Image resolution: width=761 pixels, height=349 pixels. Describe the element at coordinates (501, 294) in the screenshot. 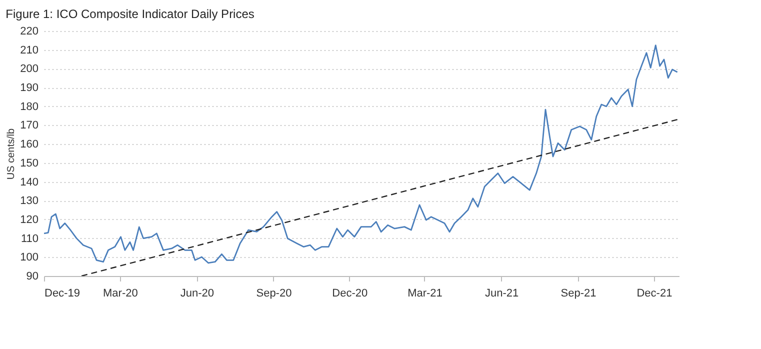

I see `x-tick-label: Jun-21` at that location.